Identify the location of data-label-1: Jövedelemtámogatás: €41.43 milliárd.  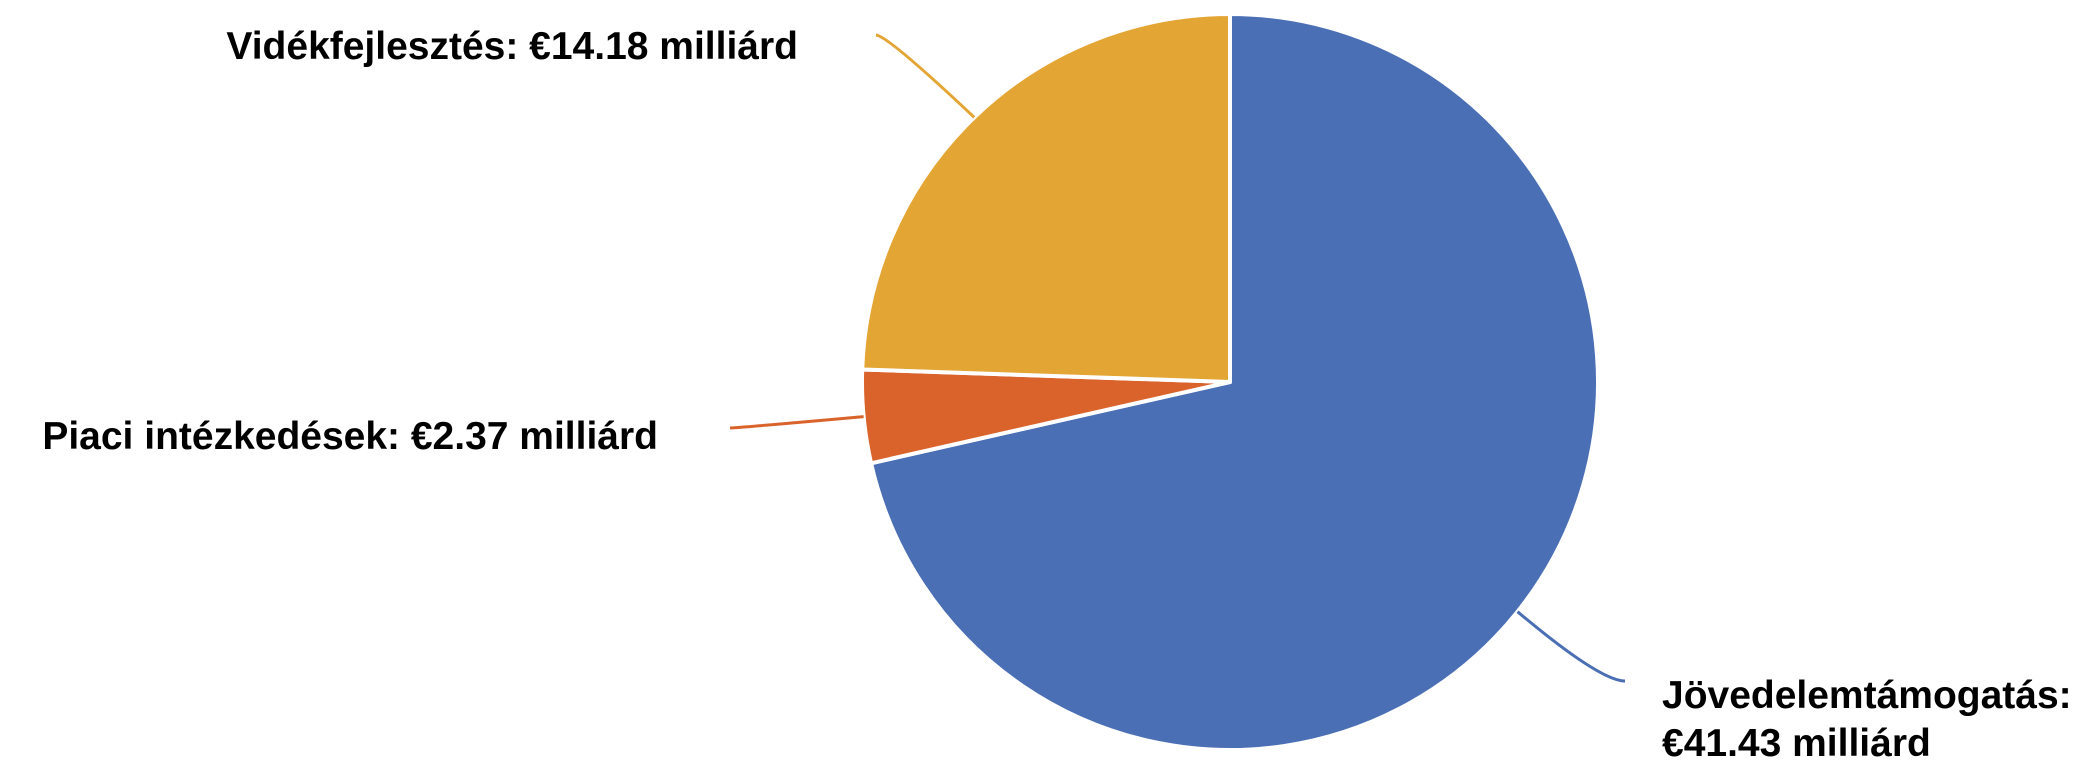
(1867, 717).